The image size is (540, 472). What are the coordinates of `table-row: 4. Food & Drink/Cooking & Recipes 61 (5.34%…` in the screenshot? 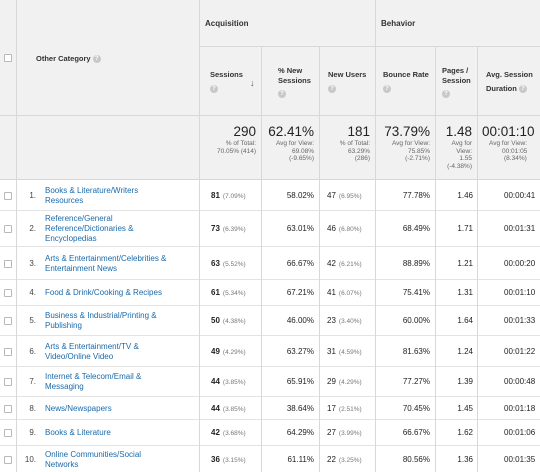 It's located at (270, 293).